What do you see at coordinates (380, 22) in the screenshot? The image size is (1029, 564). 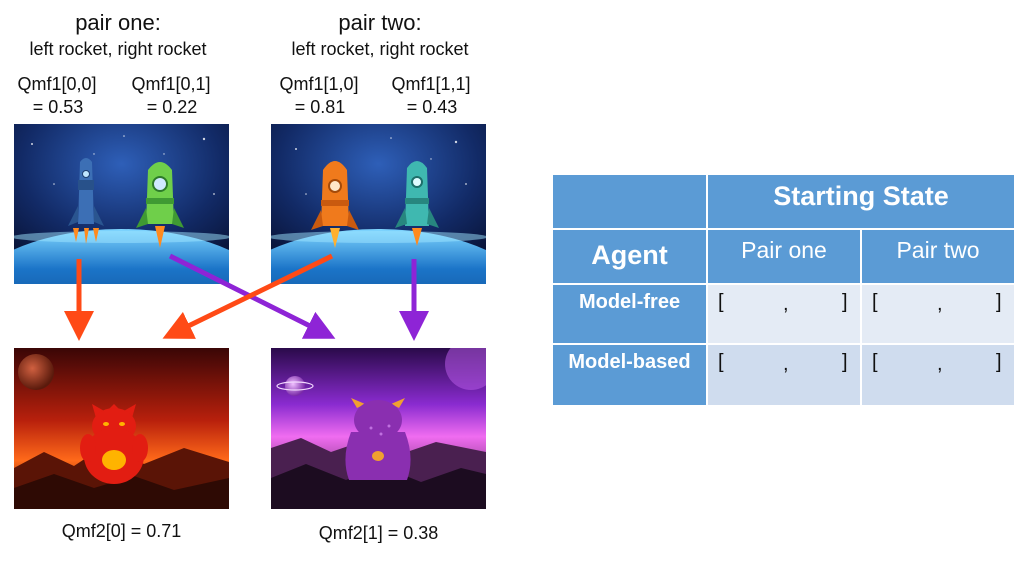 I see `pair-two-title: pair two:` at bounding box center [380, 22].